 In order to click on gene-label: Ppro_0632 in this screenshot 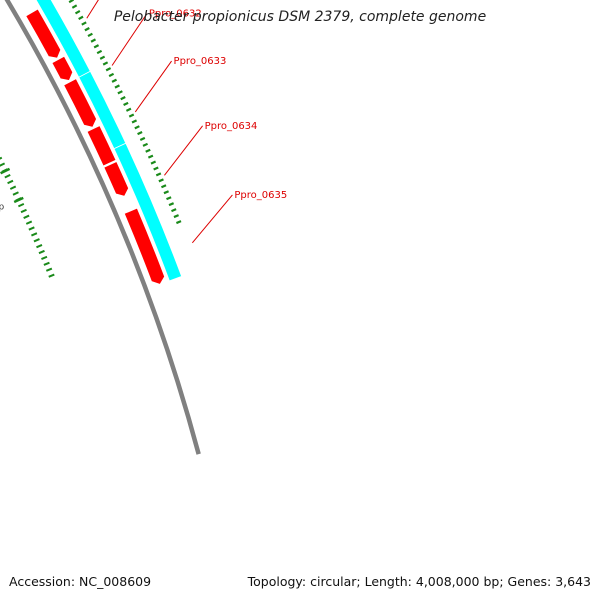, I will do `click(175, 14)`.